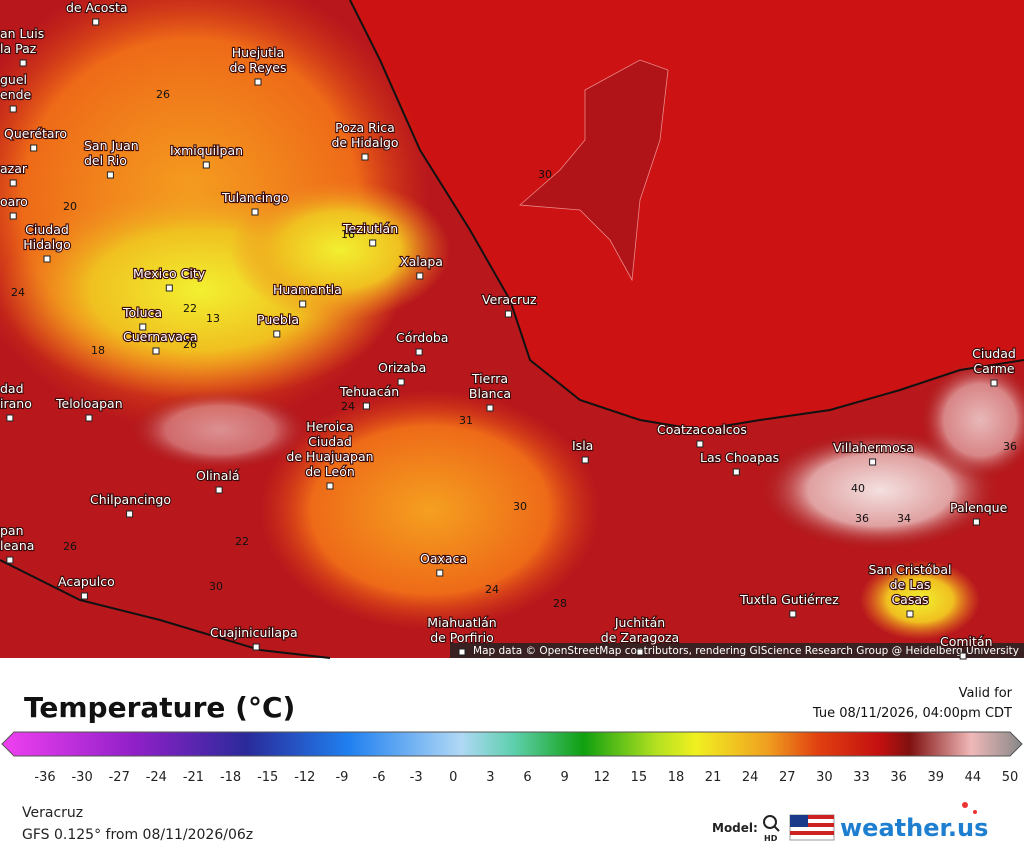 Image resolution: width=1024 pixels, height=852 pixels. I want to click on city-label: dad, so click(12, 388).